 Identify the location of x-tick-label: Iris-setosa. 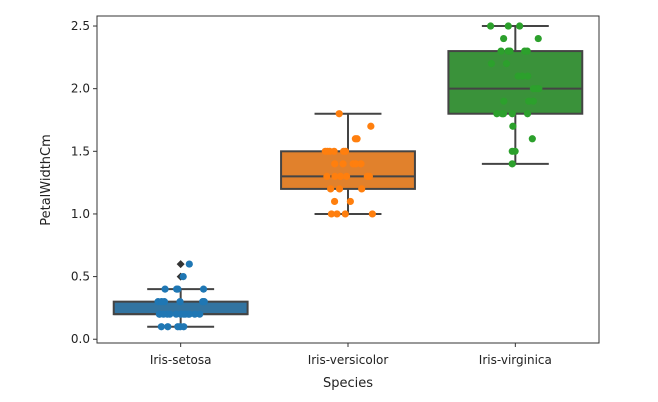
(181, 360).